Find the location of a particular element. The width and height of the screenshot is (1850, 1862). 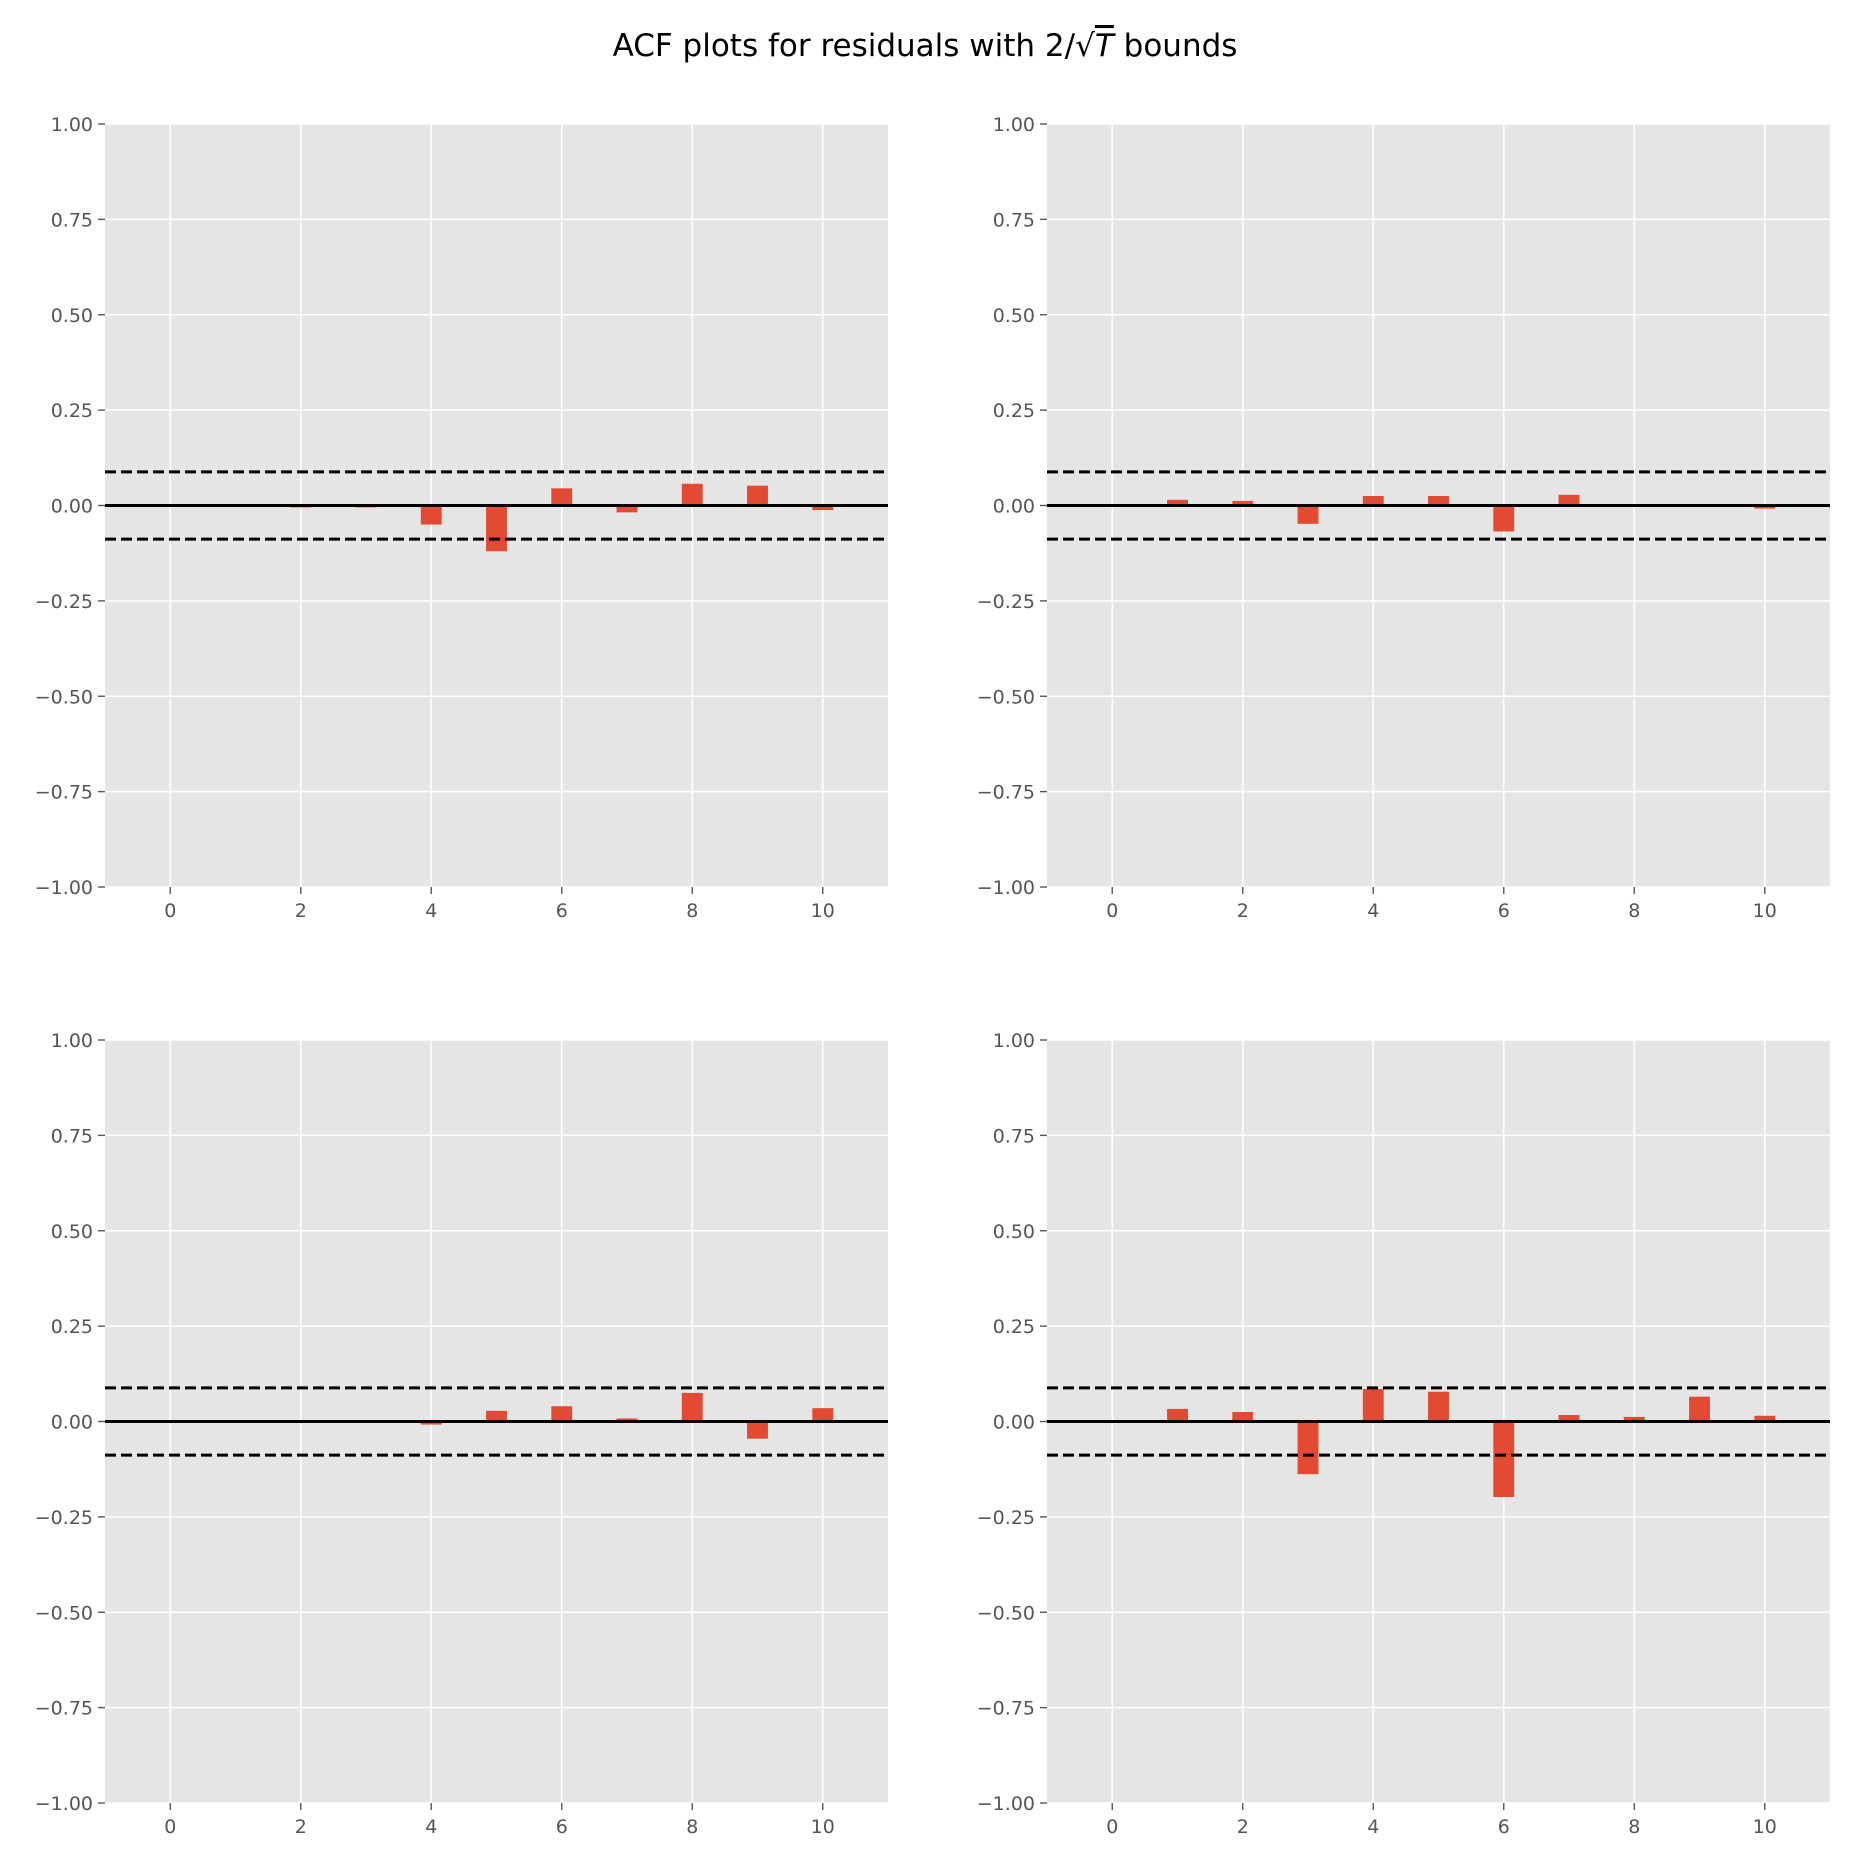

figure-title-radical: √ is located at coordinates (1085, 46).